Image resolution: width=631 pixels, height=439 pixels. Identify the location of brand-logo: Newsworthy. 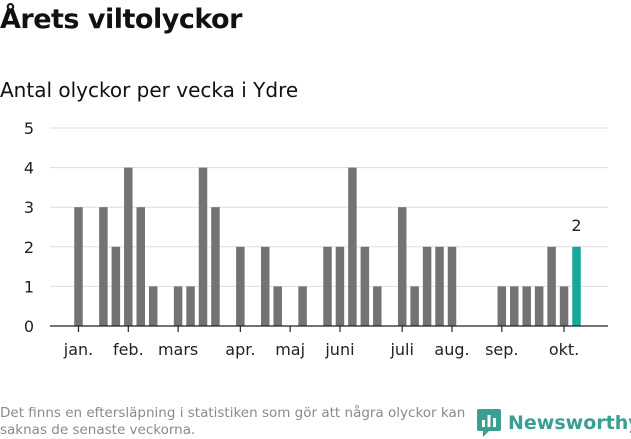
(553, 423).